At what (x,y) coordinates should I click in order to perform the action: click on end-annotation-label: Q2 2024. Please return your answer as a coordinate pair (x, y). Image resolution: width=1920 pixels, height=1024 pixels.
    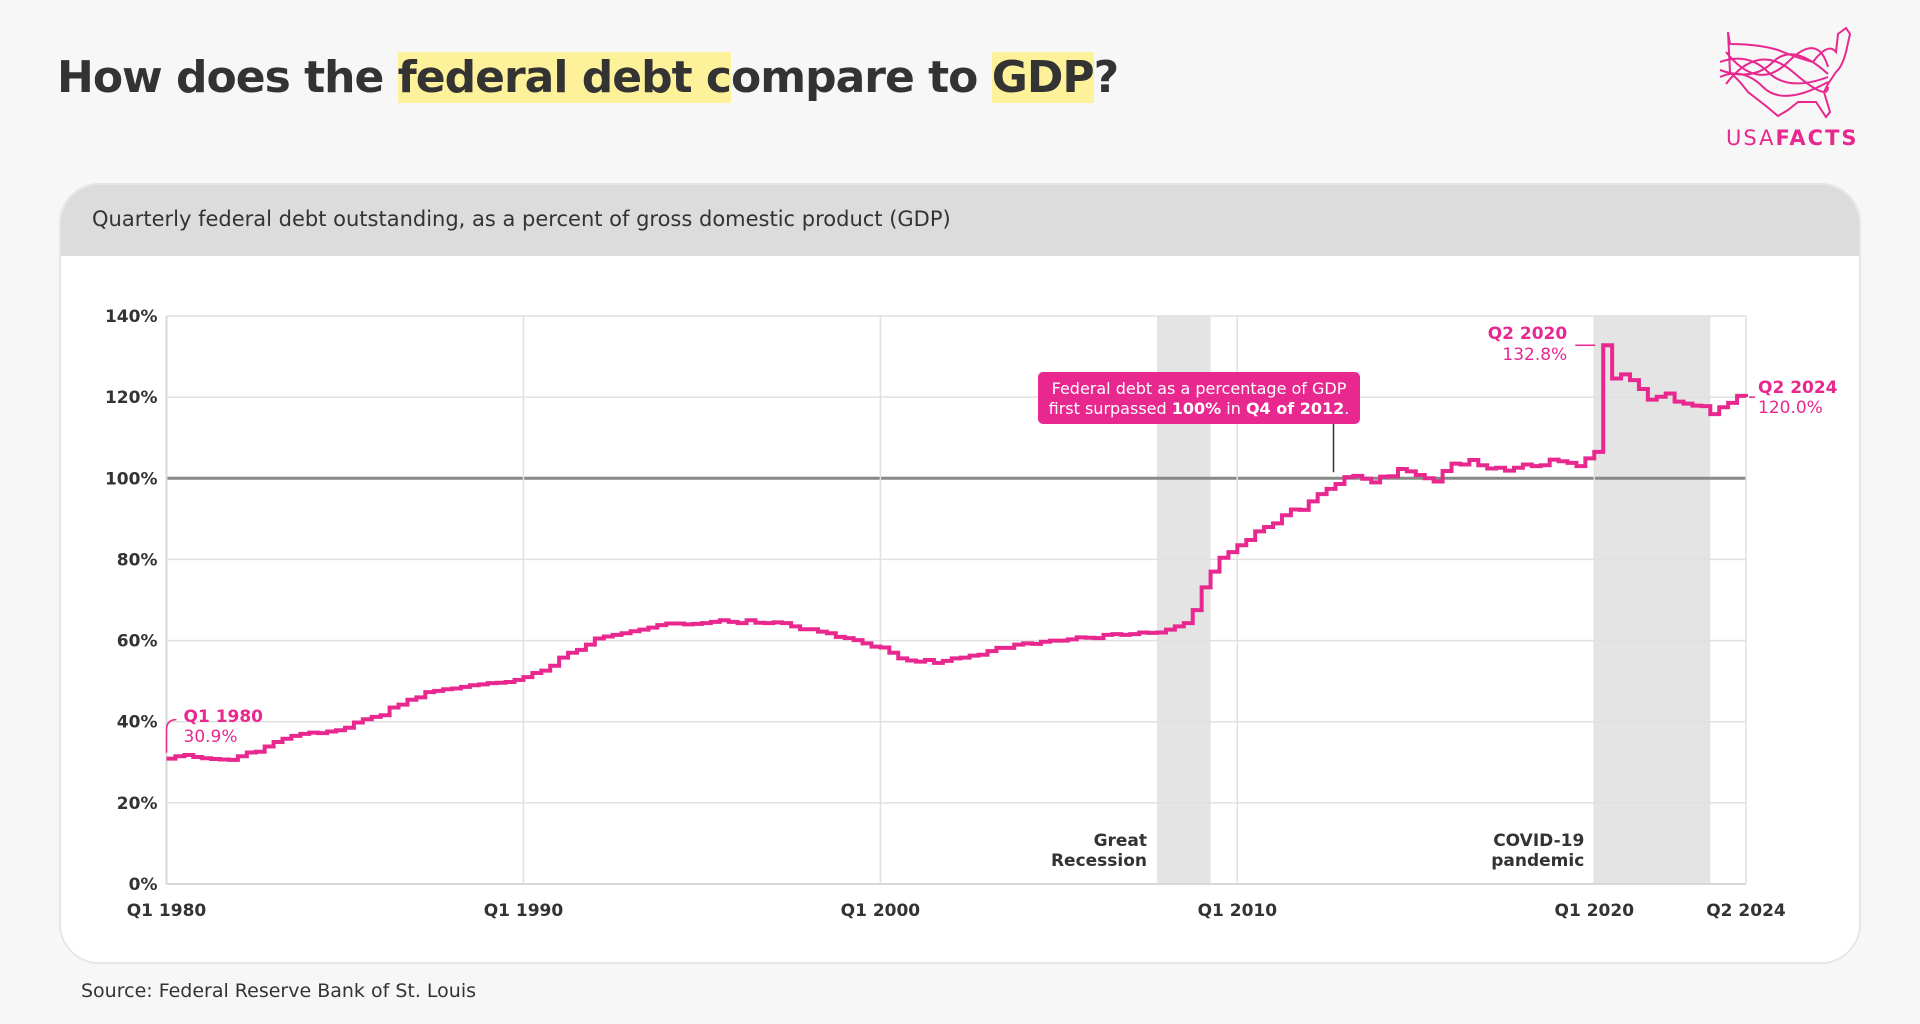
    Looking at the image, I should click on (1798, 388).